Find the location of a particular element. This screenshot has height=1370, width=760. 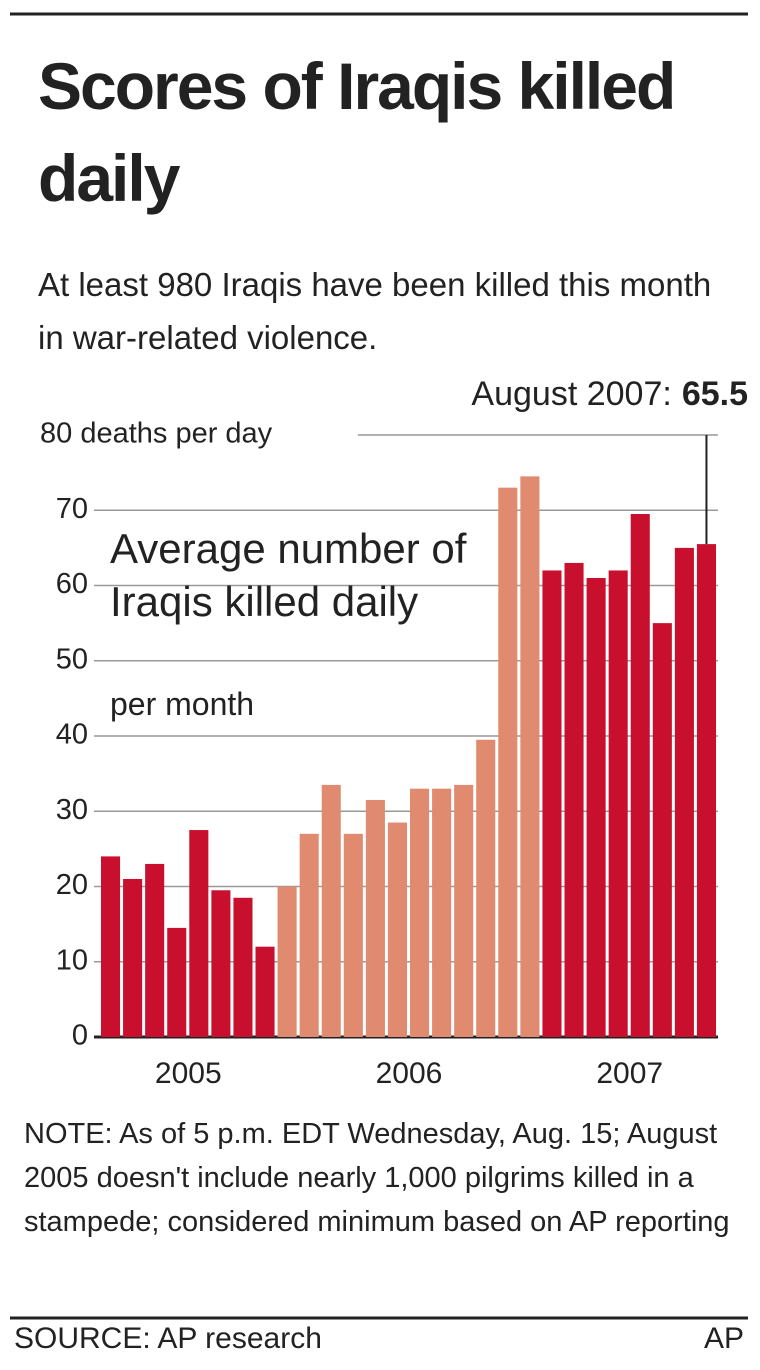

annotation: August 2007: 65.5 is located at coordinates (609, 394).